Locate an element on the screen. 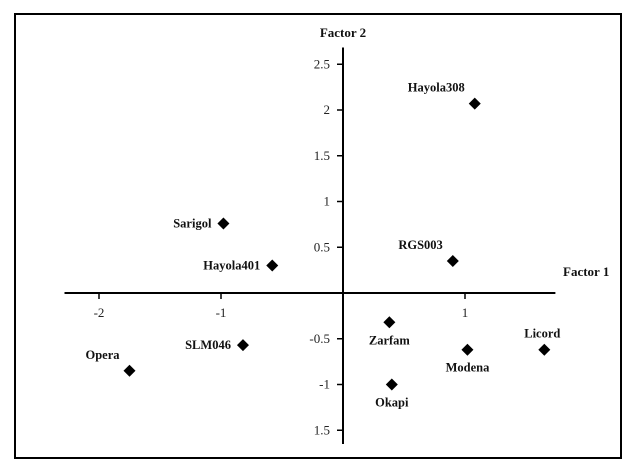 Image resolution: width=638 pixels, height=472 pixels. y-tick-label: 2.5 is located at coordinates (322, 63).